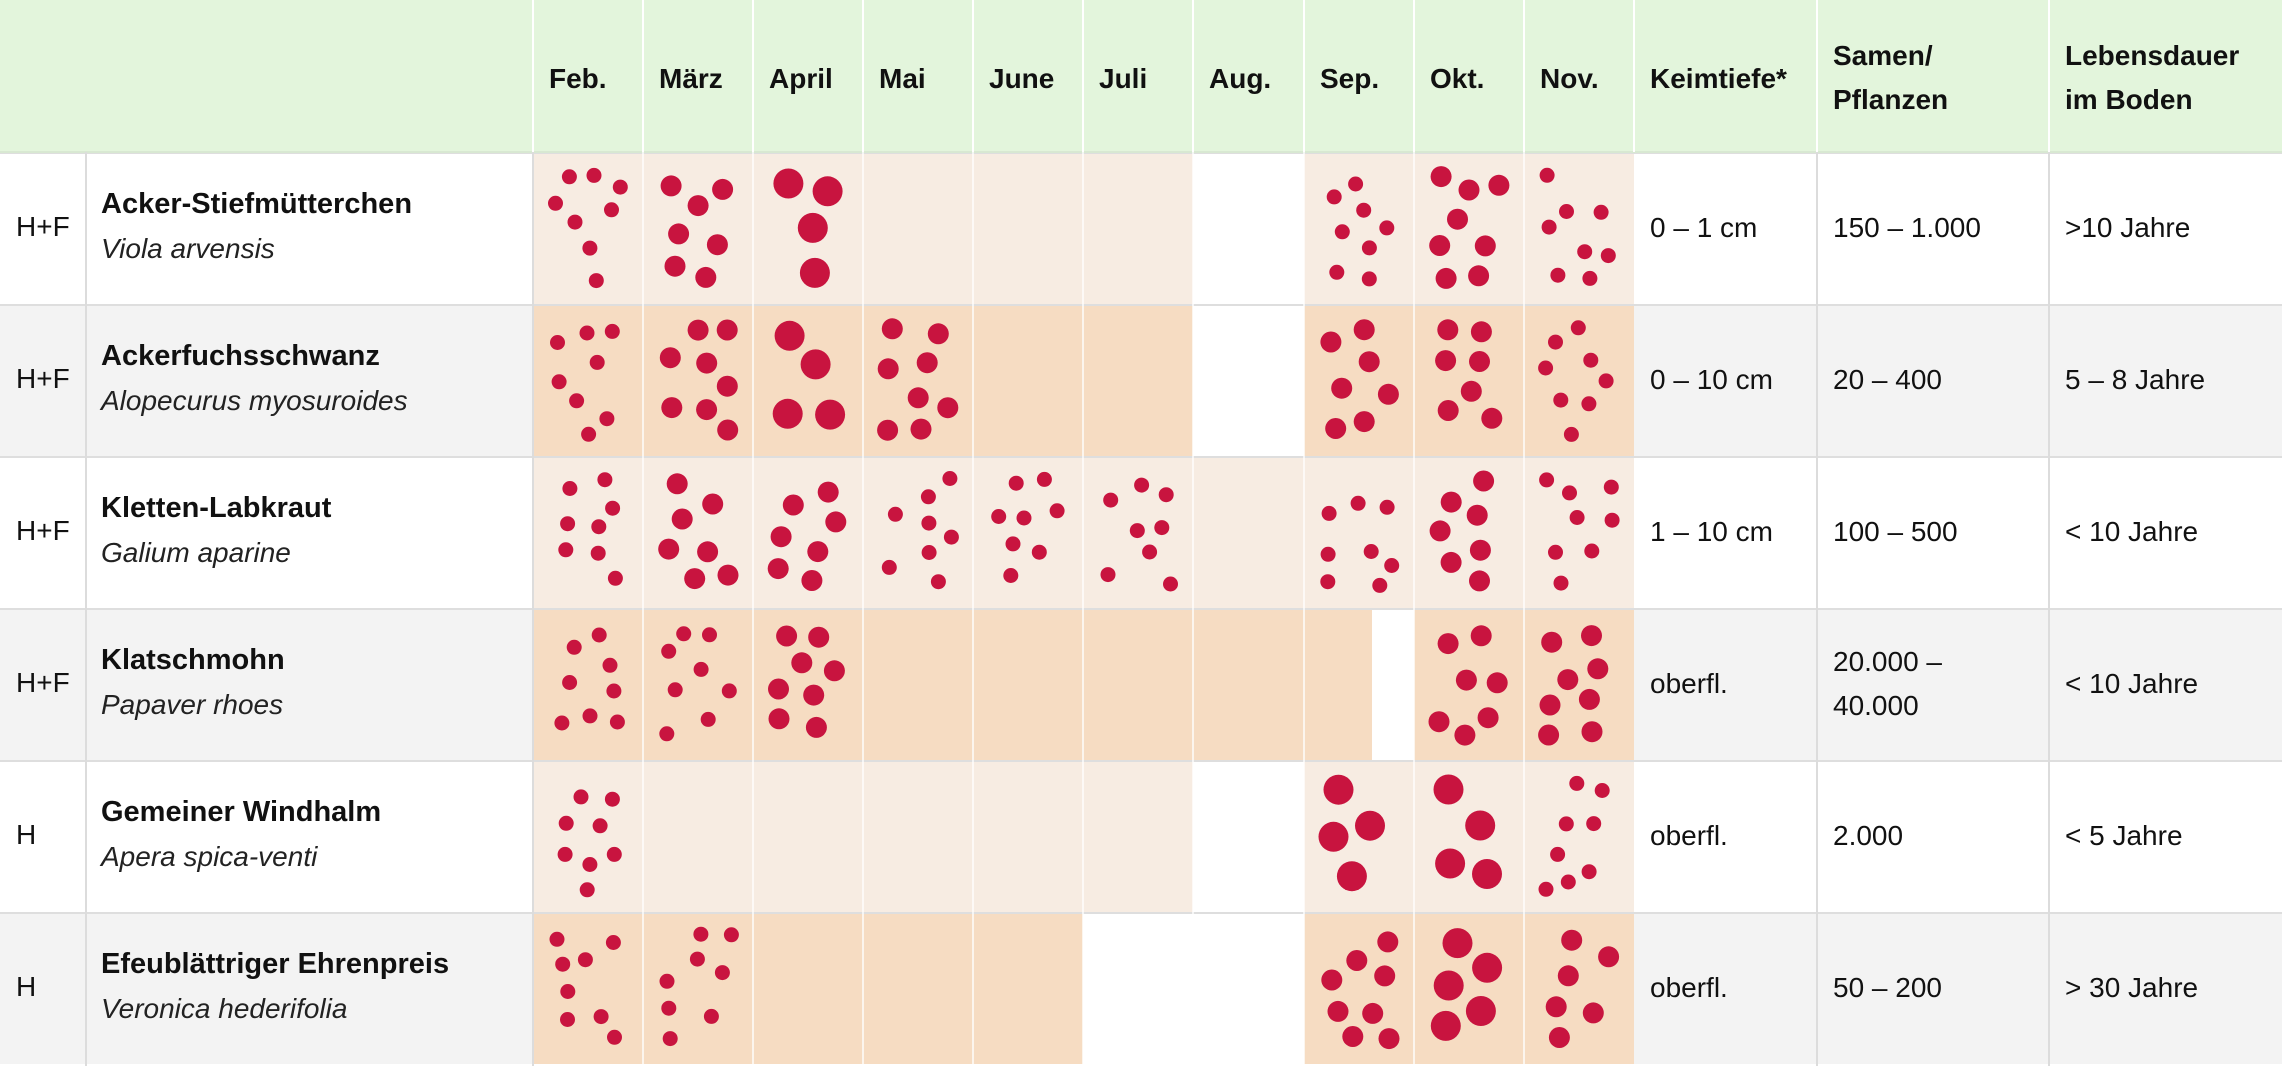  I want to click on germination-depth-header: Keimtiefe*, so click(1718, 78).